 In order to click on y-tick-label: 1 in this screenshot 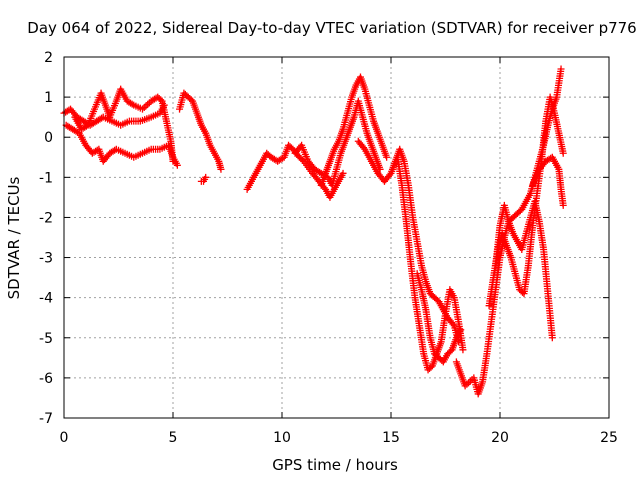, I will do `click(48, 98)`.